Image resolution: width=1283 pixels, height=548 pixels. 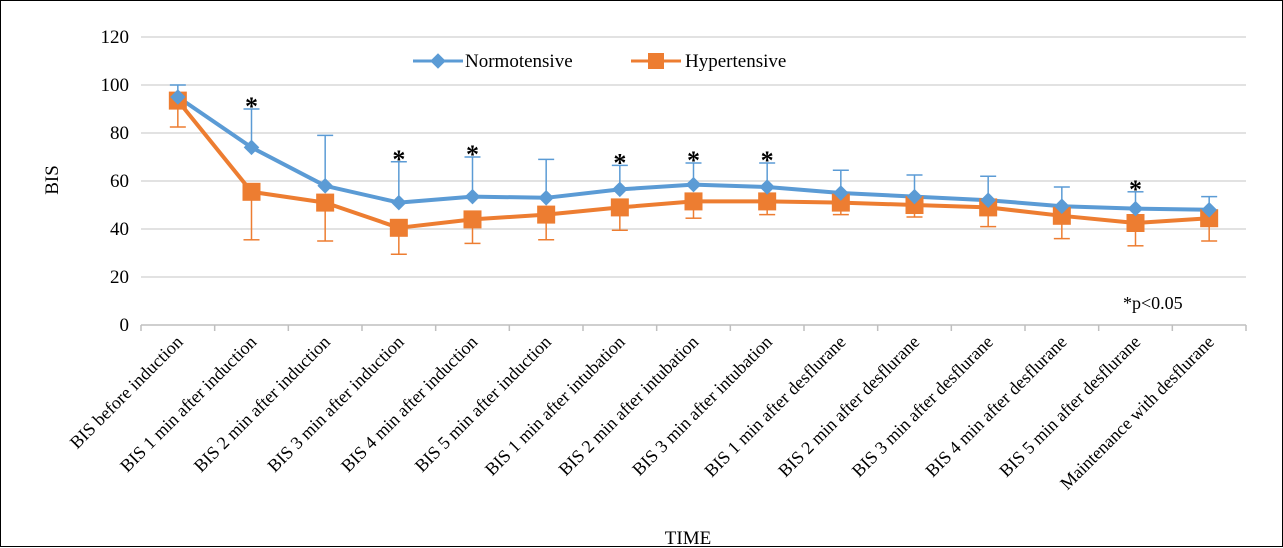 I want to click on y-tick-labels: 0 20 40 60 80 100 120, so click(x=115, y=181).